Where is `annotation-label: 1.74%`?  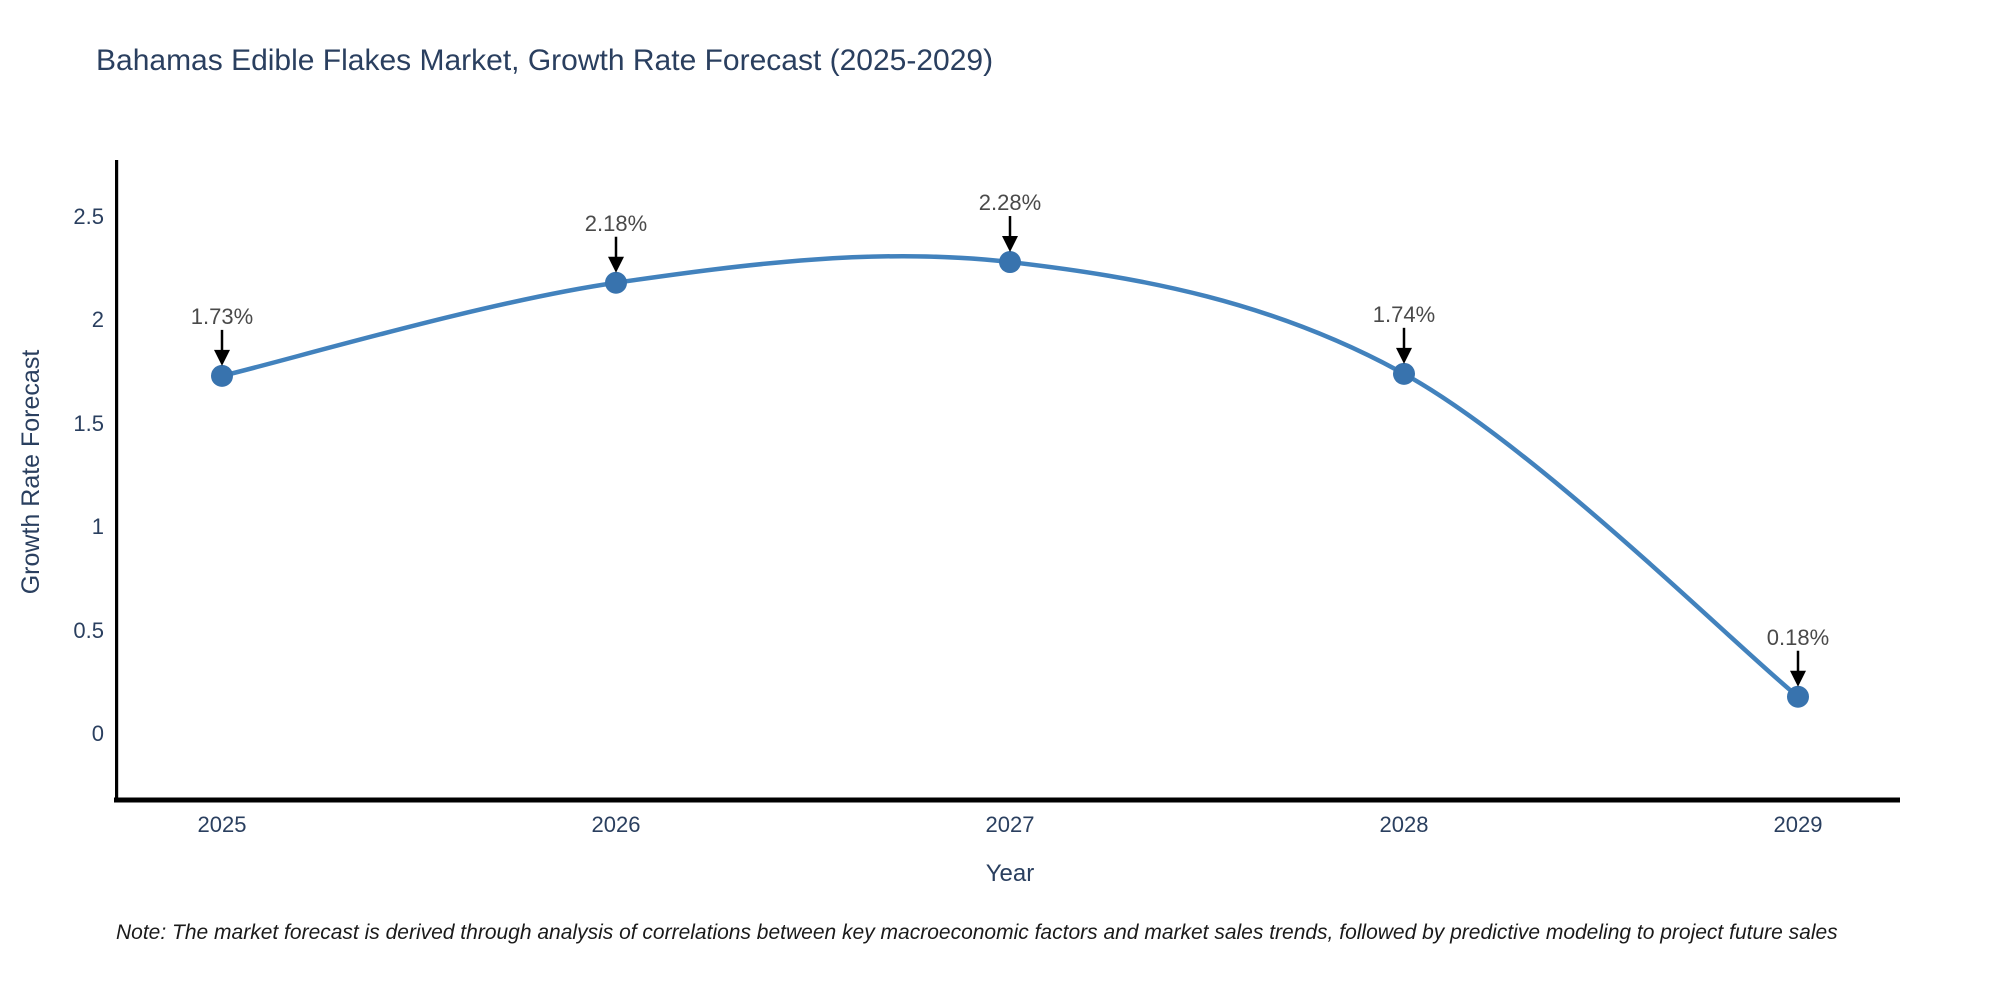 annotation-label: 1.74% is located at coordinates (1404, 314).